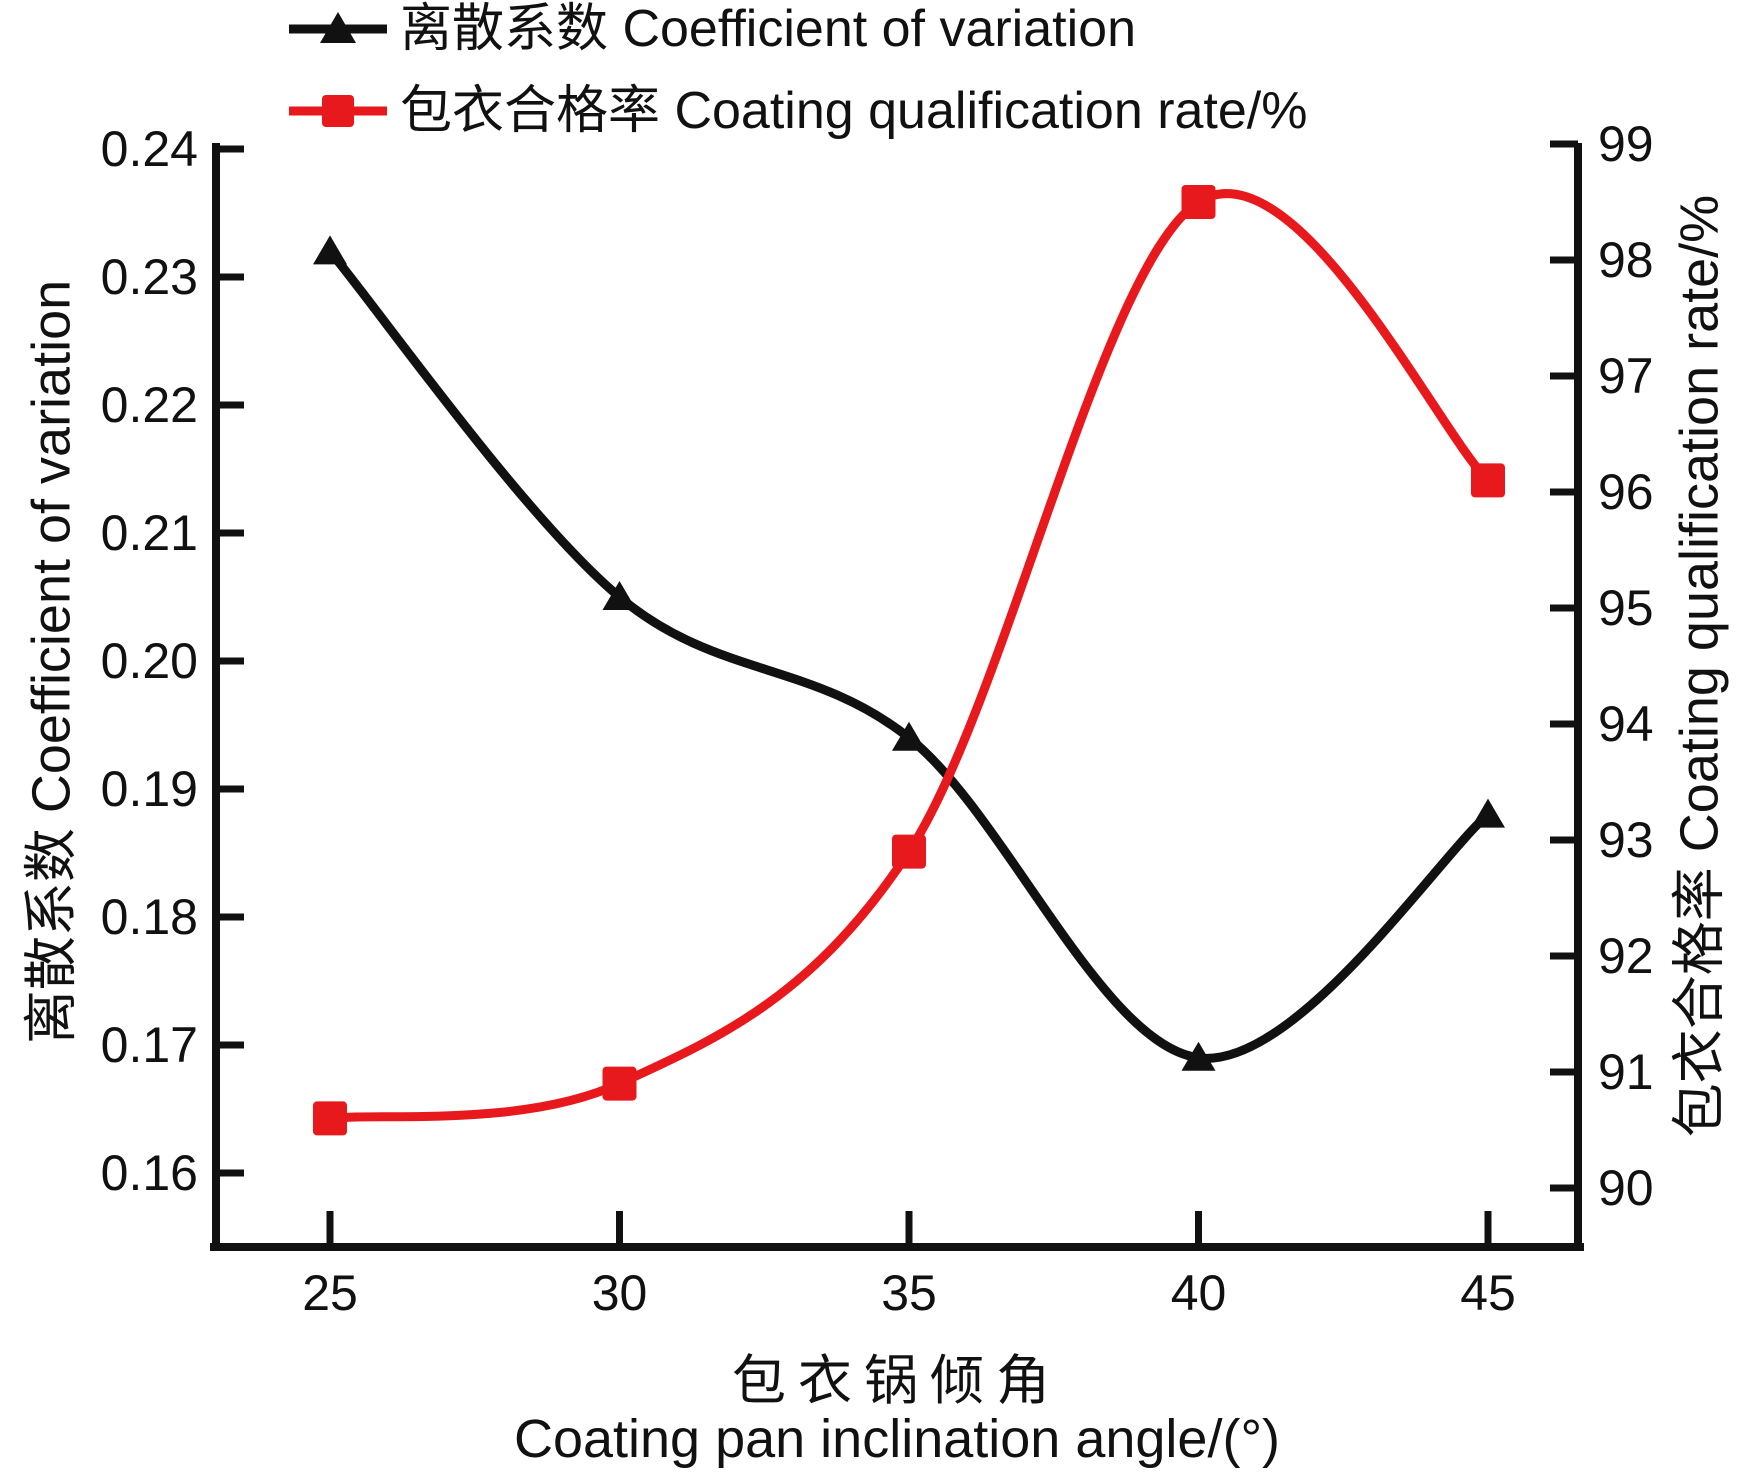  I want to click on x-axis-title-en: Coating pan inclination angle/(°), so click(897, 1439).